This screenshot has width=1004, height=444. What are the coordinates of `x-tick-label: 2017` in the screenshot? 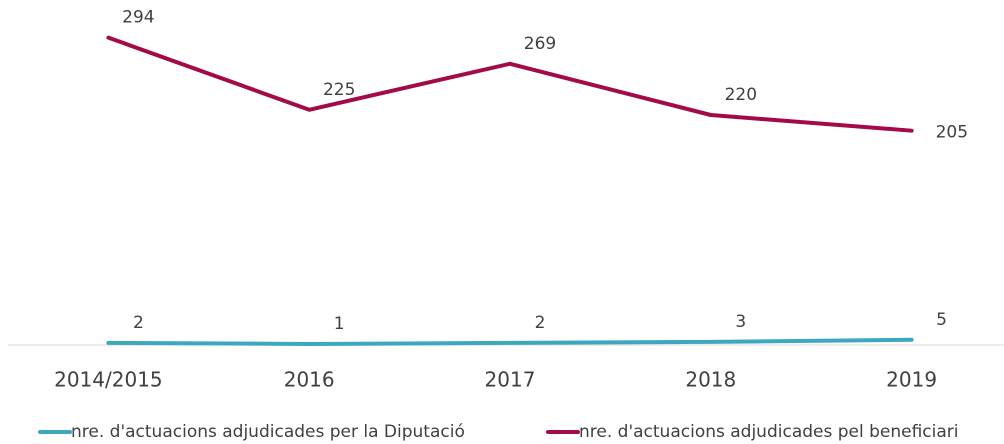 It's located at (510, 380).